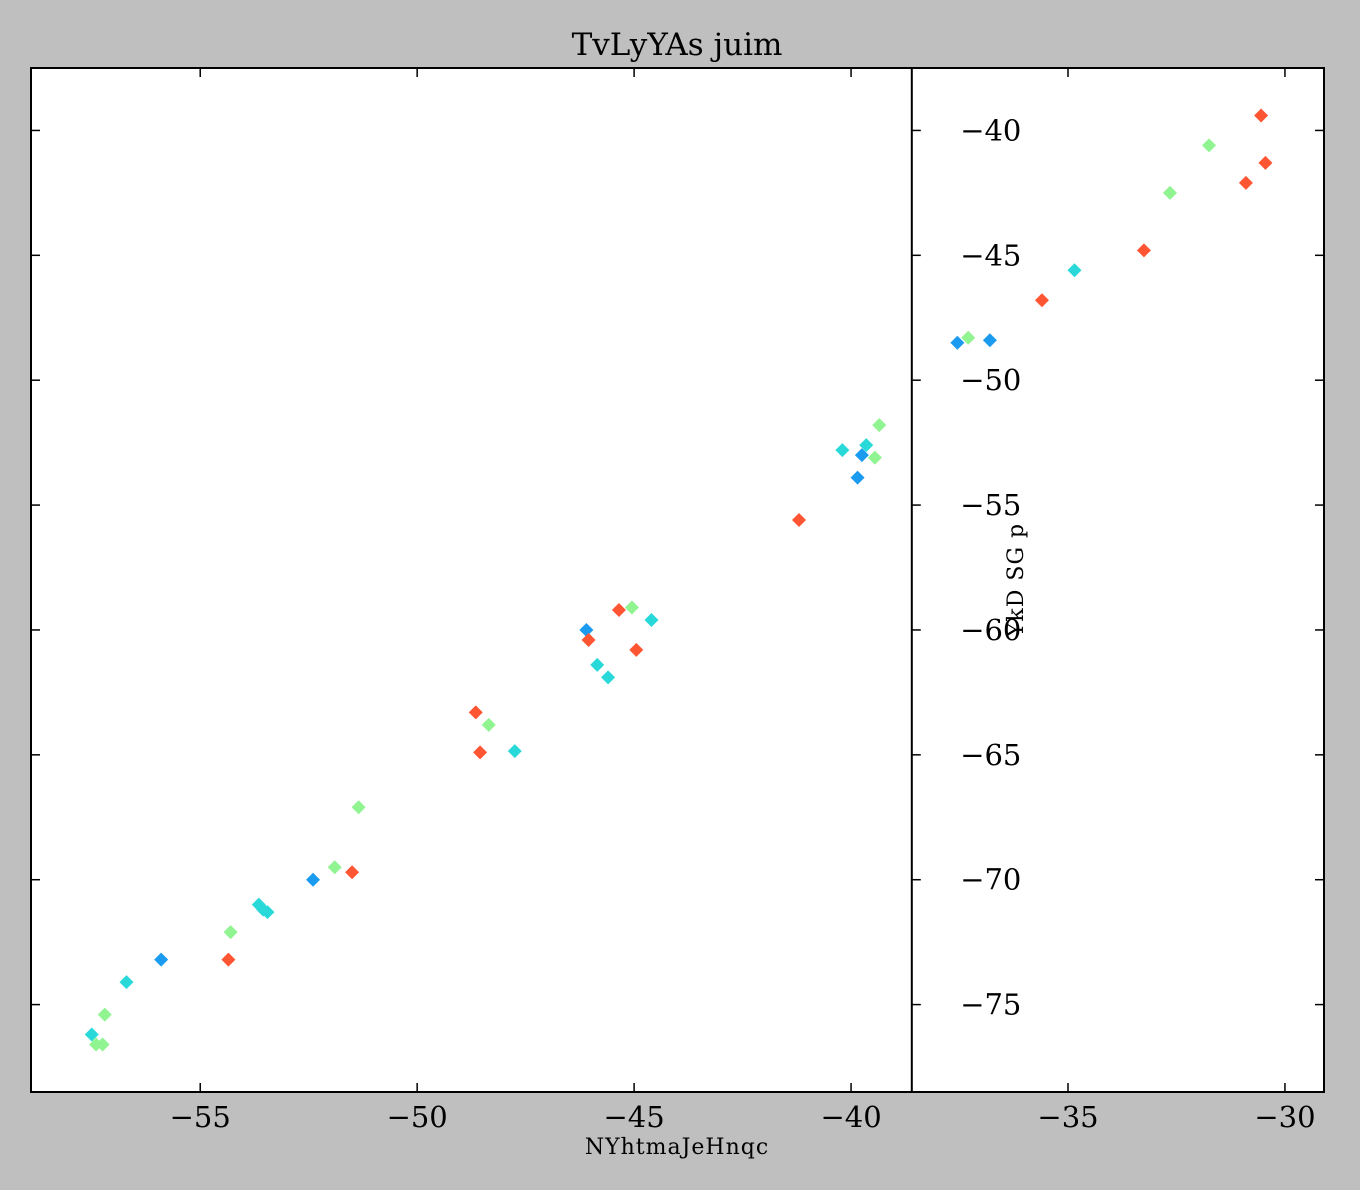  I want to click on y-tick-label: −40, so click(990, 130).